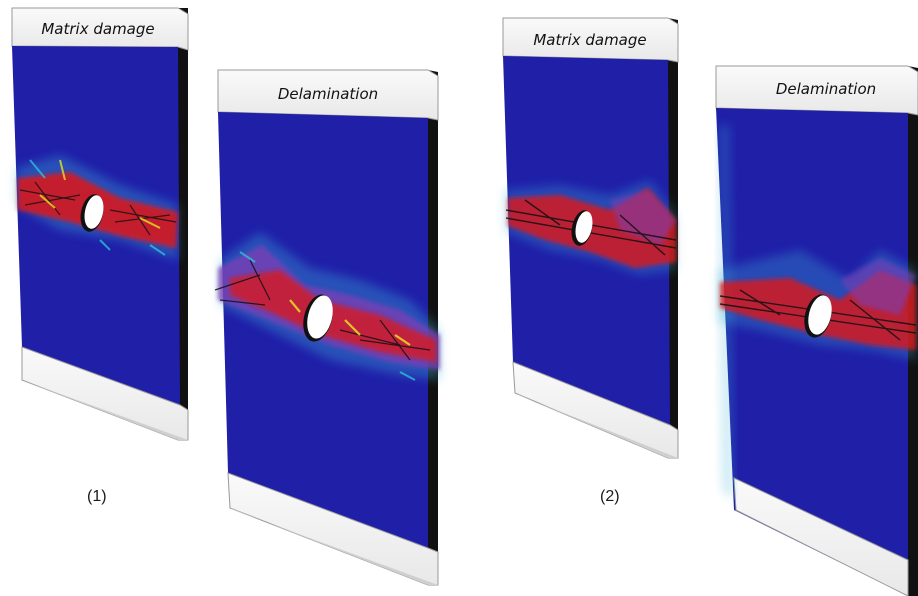 The width and height of the screenshot is (918, 596). I want to click on specimen-2-matrix-damage: Matrix damage, so click(590, 238).